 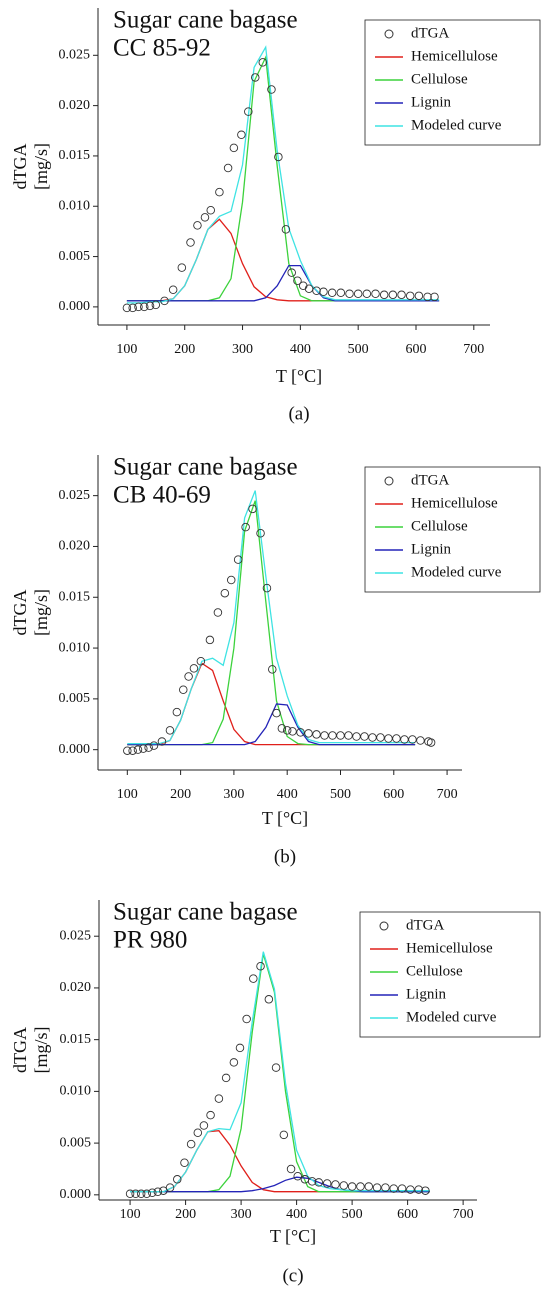 What do you see at coordinates (76, 1091) in the screenshot?
I see `y-tick-label: 0.010` at bounding box center [76, 1091].